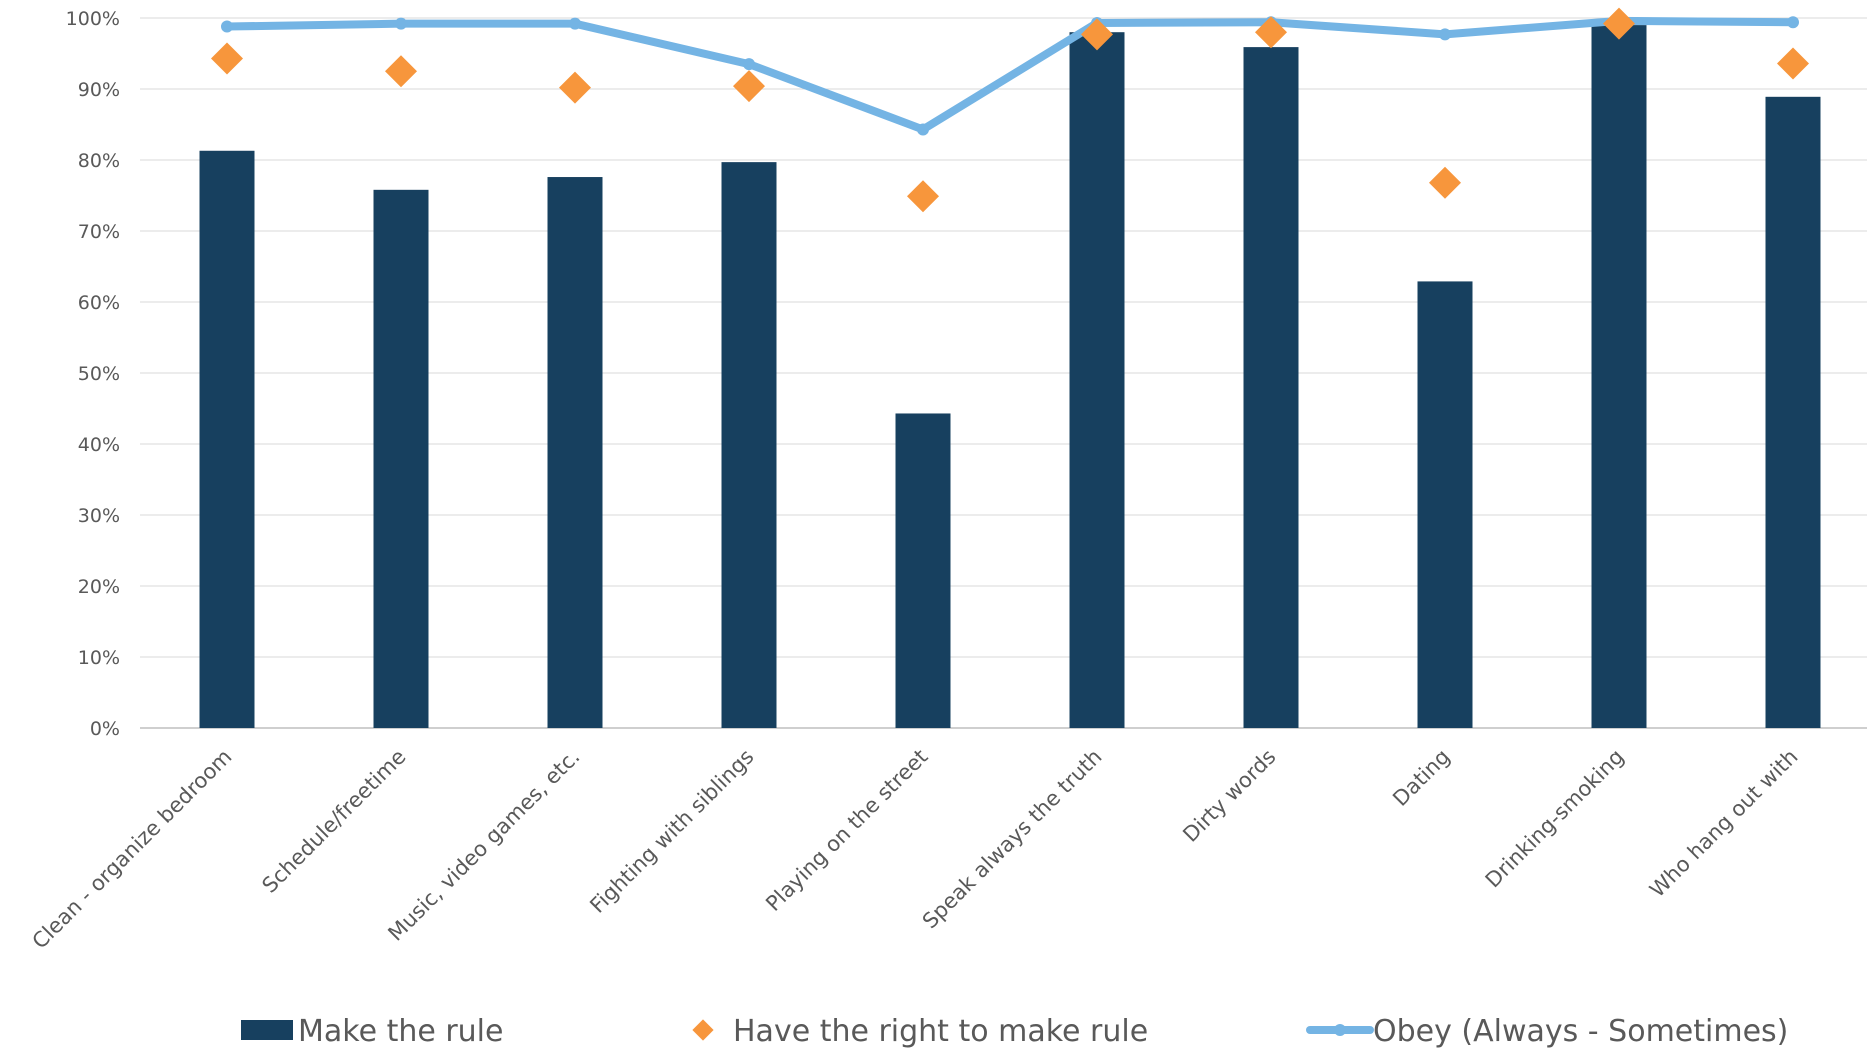  I want to click on point-obey-clean-organize-bedroom, so click(227, 26).